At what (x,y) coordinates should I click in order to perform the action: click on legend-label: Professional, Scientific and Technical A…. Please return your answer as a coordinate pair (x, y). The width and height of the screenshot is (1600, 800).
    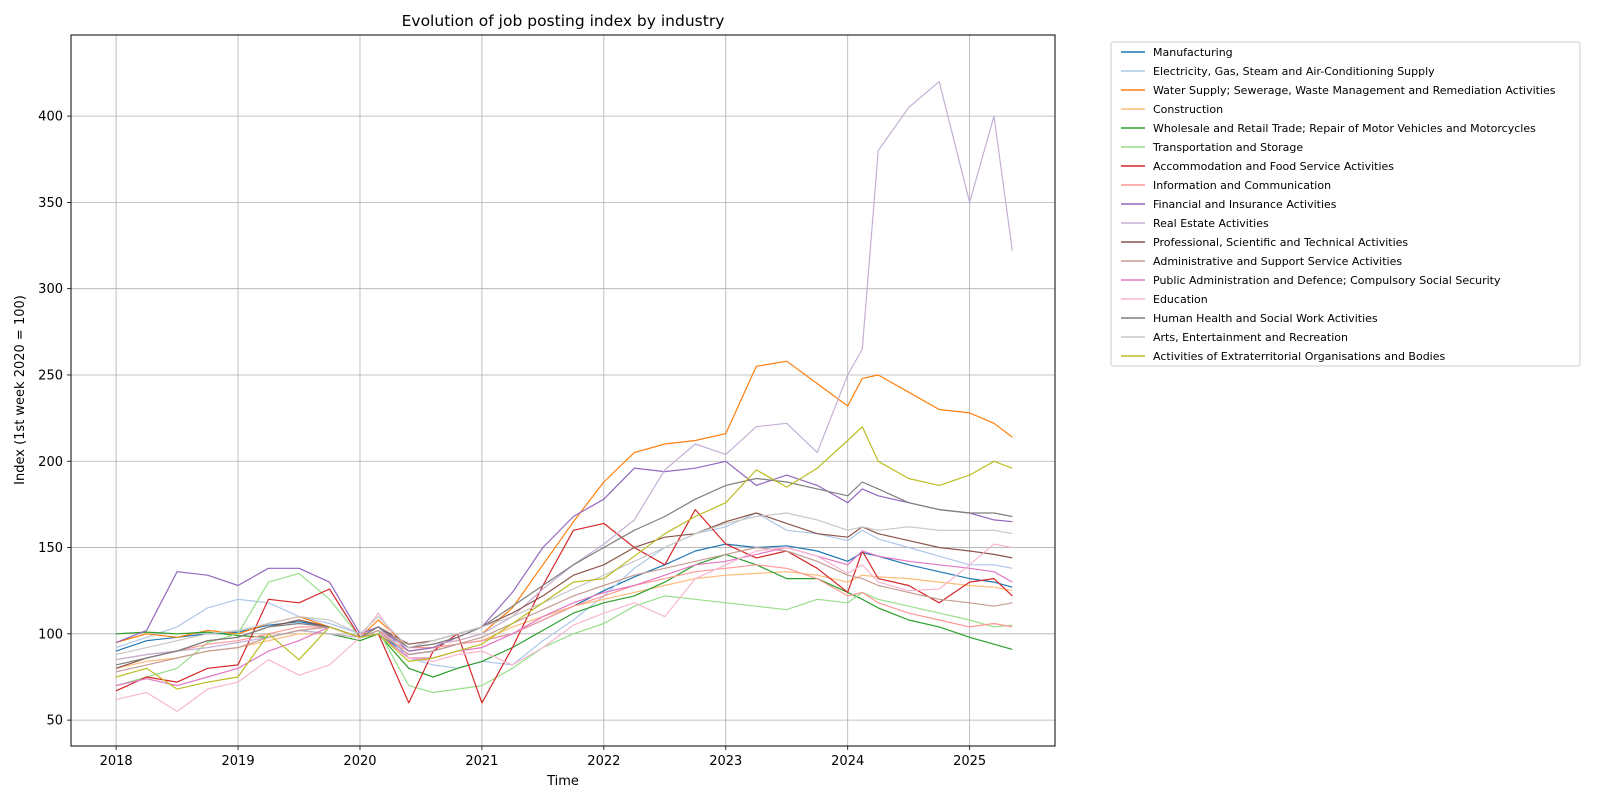
    Looking at the image, I should click on (1280, 242).